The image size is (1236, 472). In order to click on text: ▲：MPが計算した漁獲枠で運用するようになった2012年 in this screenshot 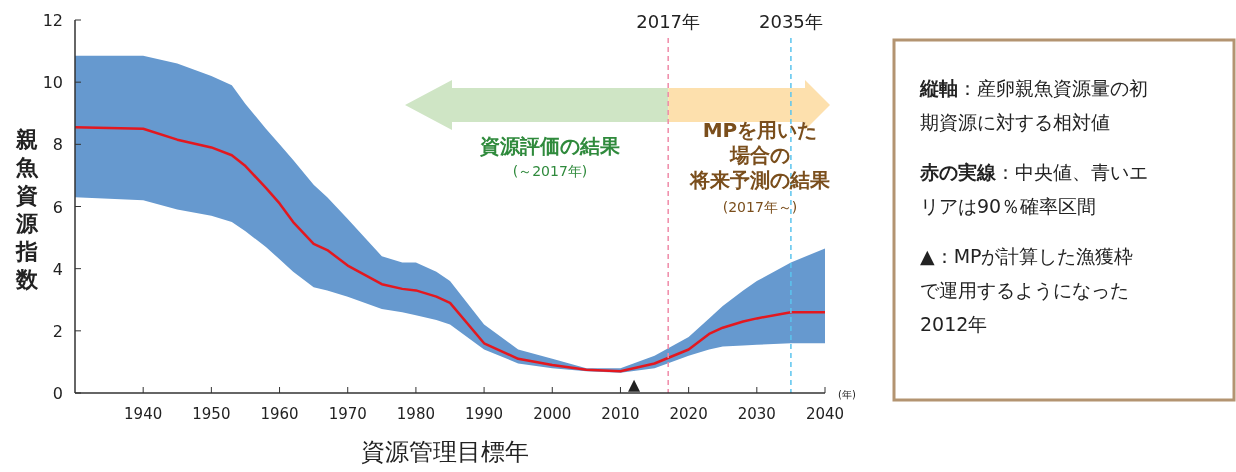, I will do `click(1027, 290)`.